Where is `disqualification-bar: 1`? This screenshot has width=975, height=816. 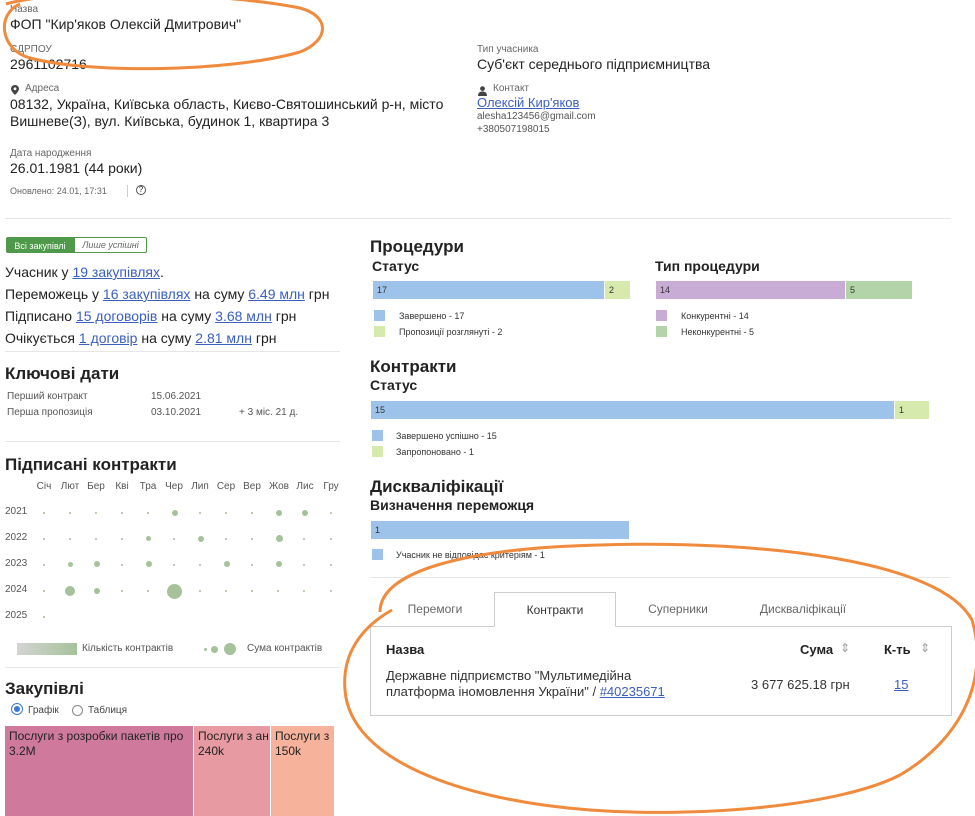
disqualification-bar: 1 is located at coordinates (500, 530).